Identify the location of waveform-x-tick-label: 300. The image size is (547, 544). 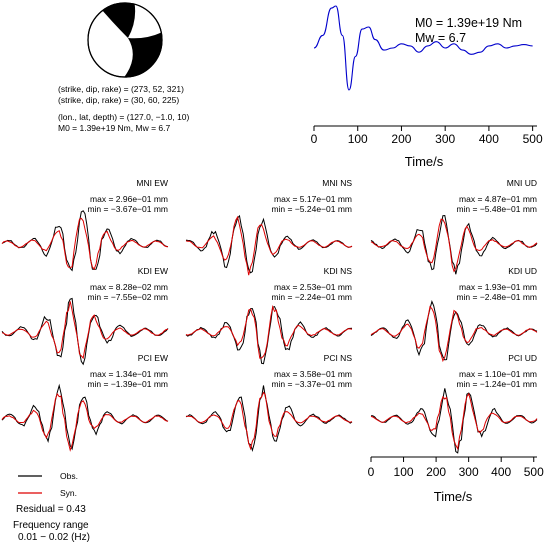
(469, 472).